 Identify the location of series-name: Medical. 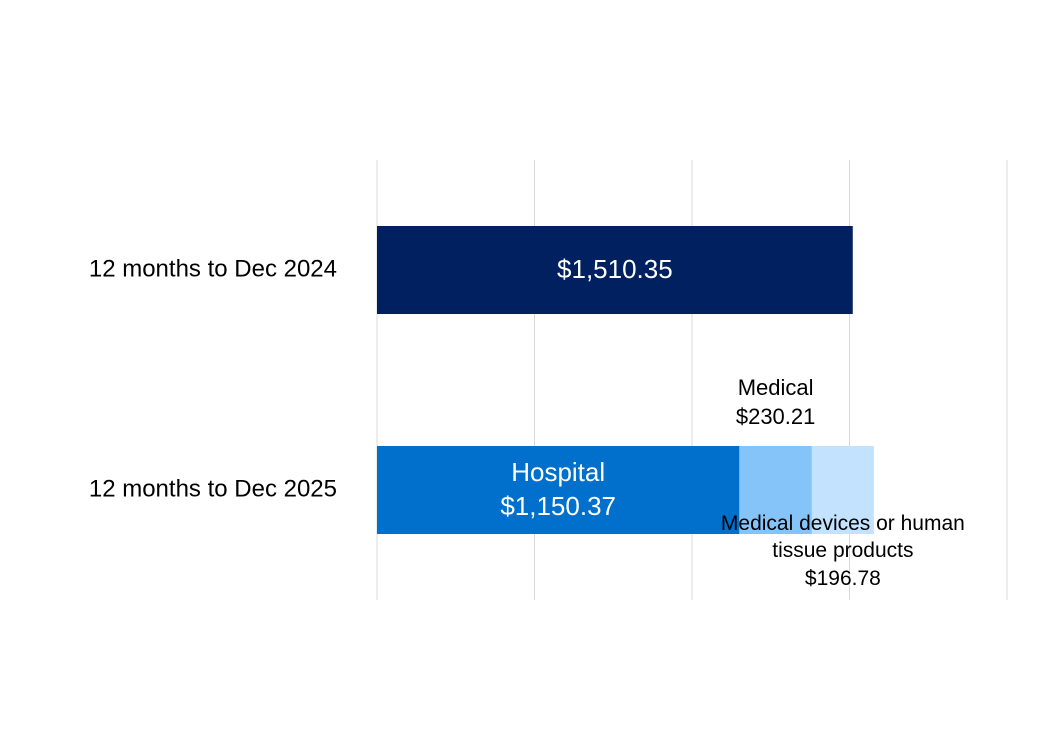
(775, 387).